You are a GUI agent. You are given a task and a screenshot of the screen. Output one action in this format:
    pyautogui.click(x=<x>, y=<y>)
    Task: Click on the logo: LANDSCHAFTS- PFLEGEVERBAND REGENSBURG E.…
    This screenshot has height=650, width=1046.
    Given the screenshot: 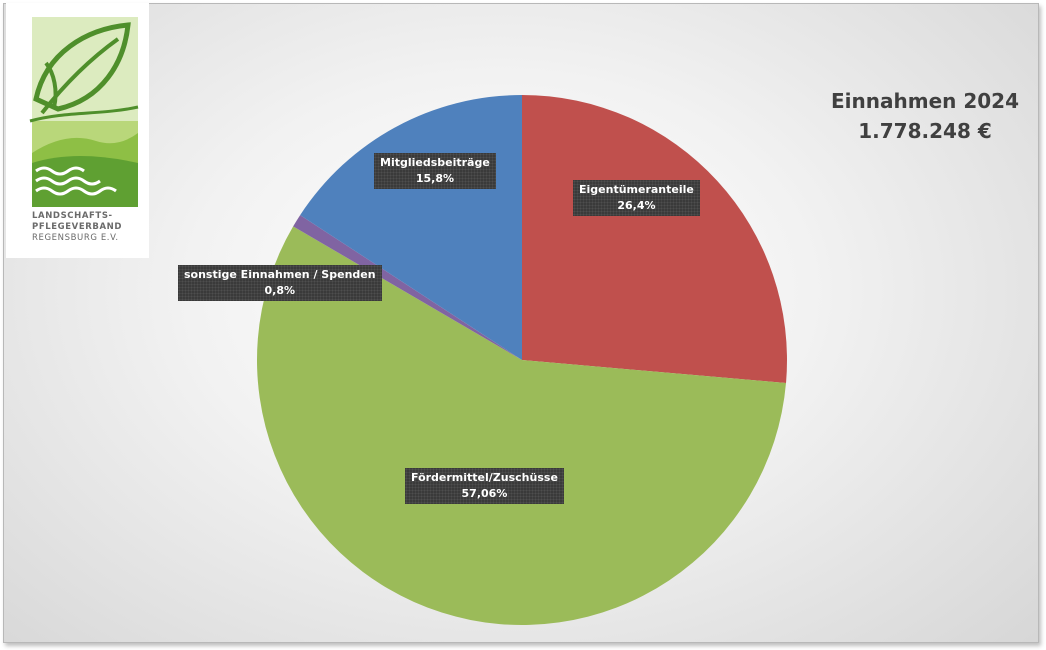 What is the action you would take?
    pyautogui.click(x=77, y=130)
    